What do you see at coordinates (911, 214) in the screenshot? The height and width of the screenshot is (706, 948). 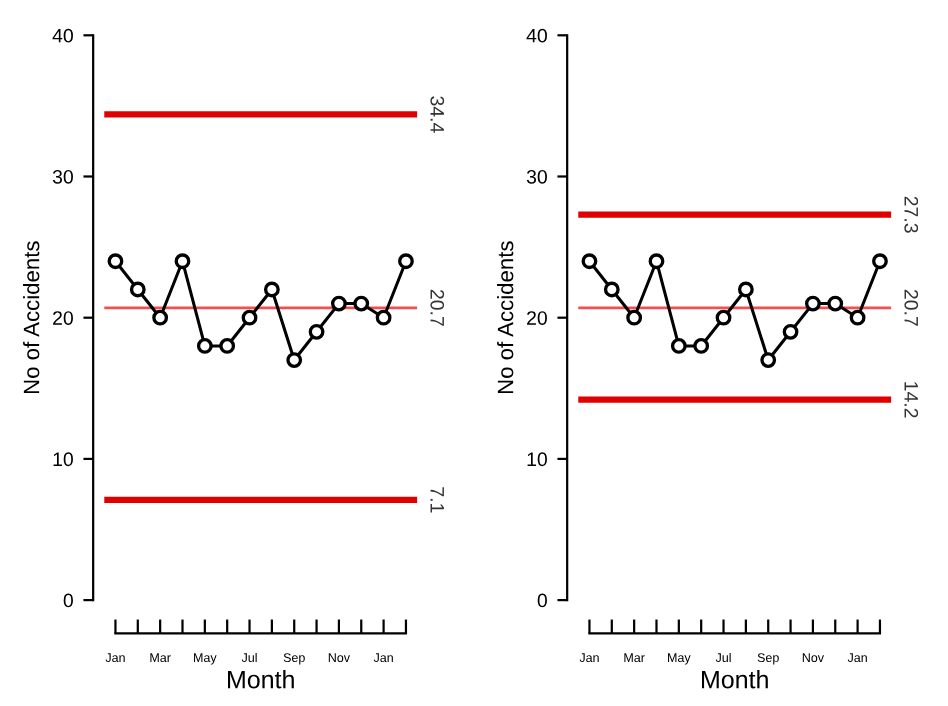 I see `ref-line-label: 27.3` at bounding box center [911, 214].